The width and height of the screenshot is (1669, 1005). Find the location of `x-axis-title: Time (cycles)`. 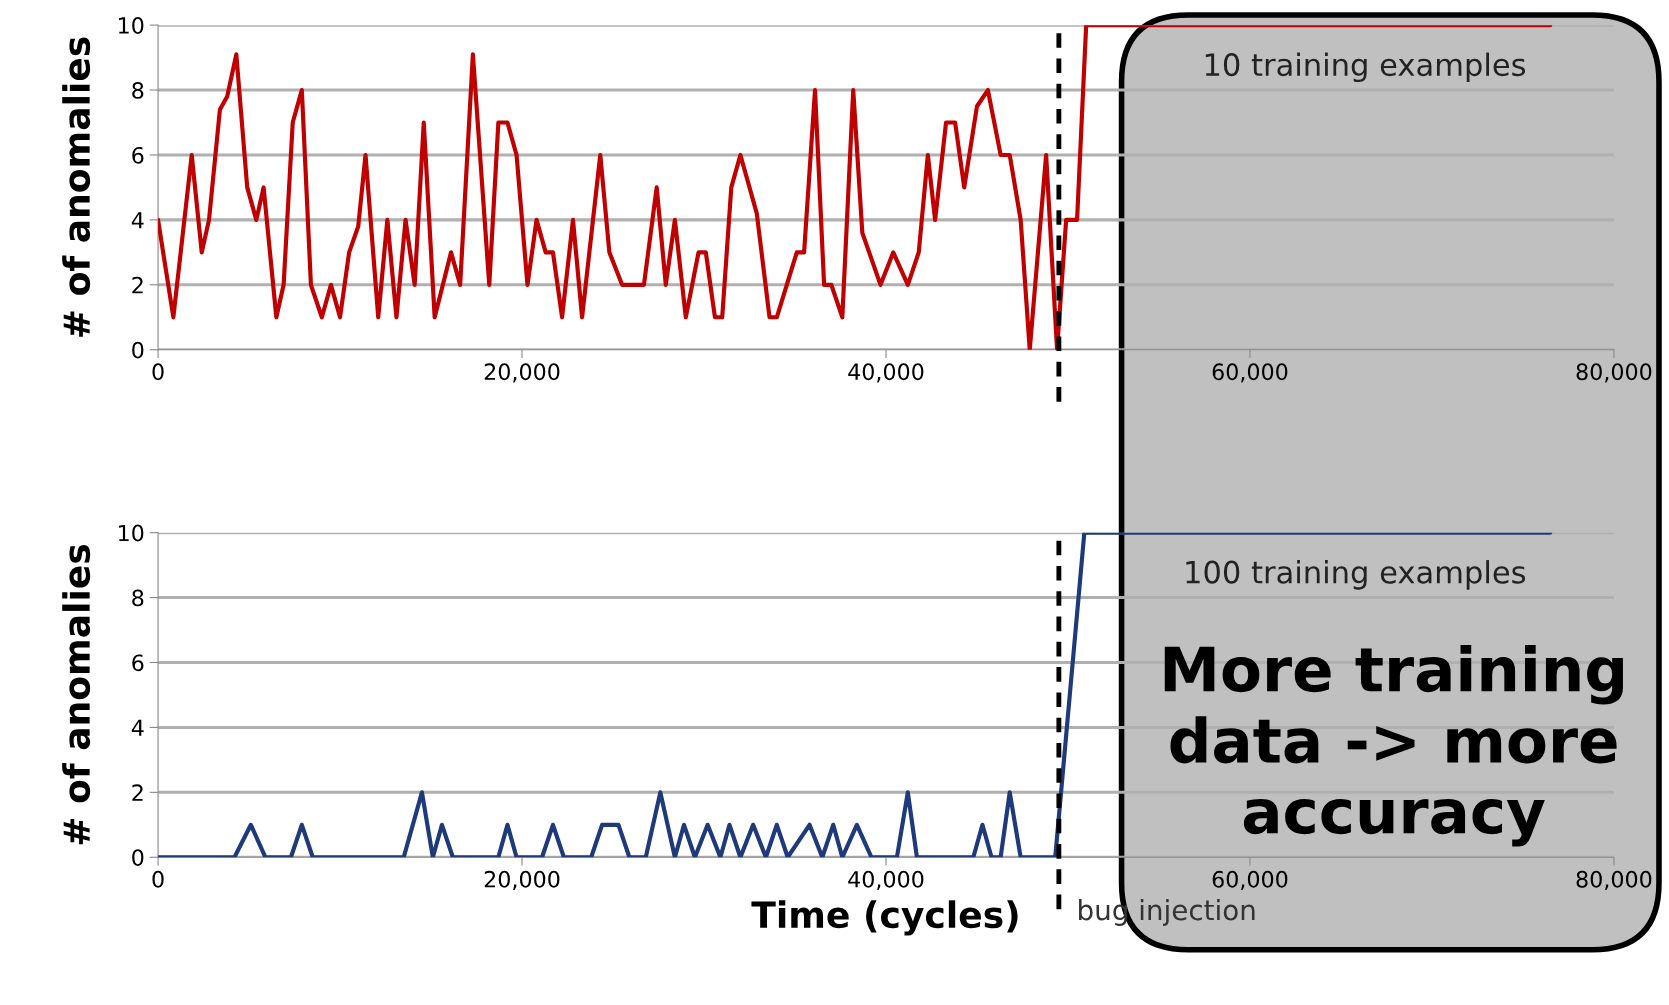

x-axis-title: Time (cycles) is located at coordinates (884, 918).